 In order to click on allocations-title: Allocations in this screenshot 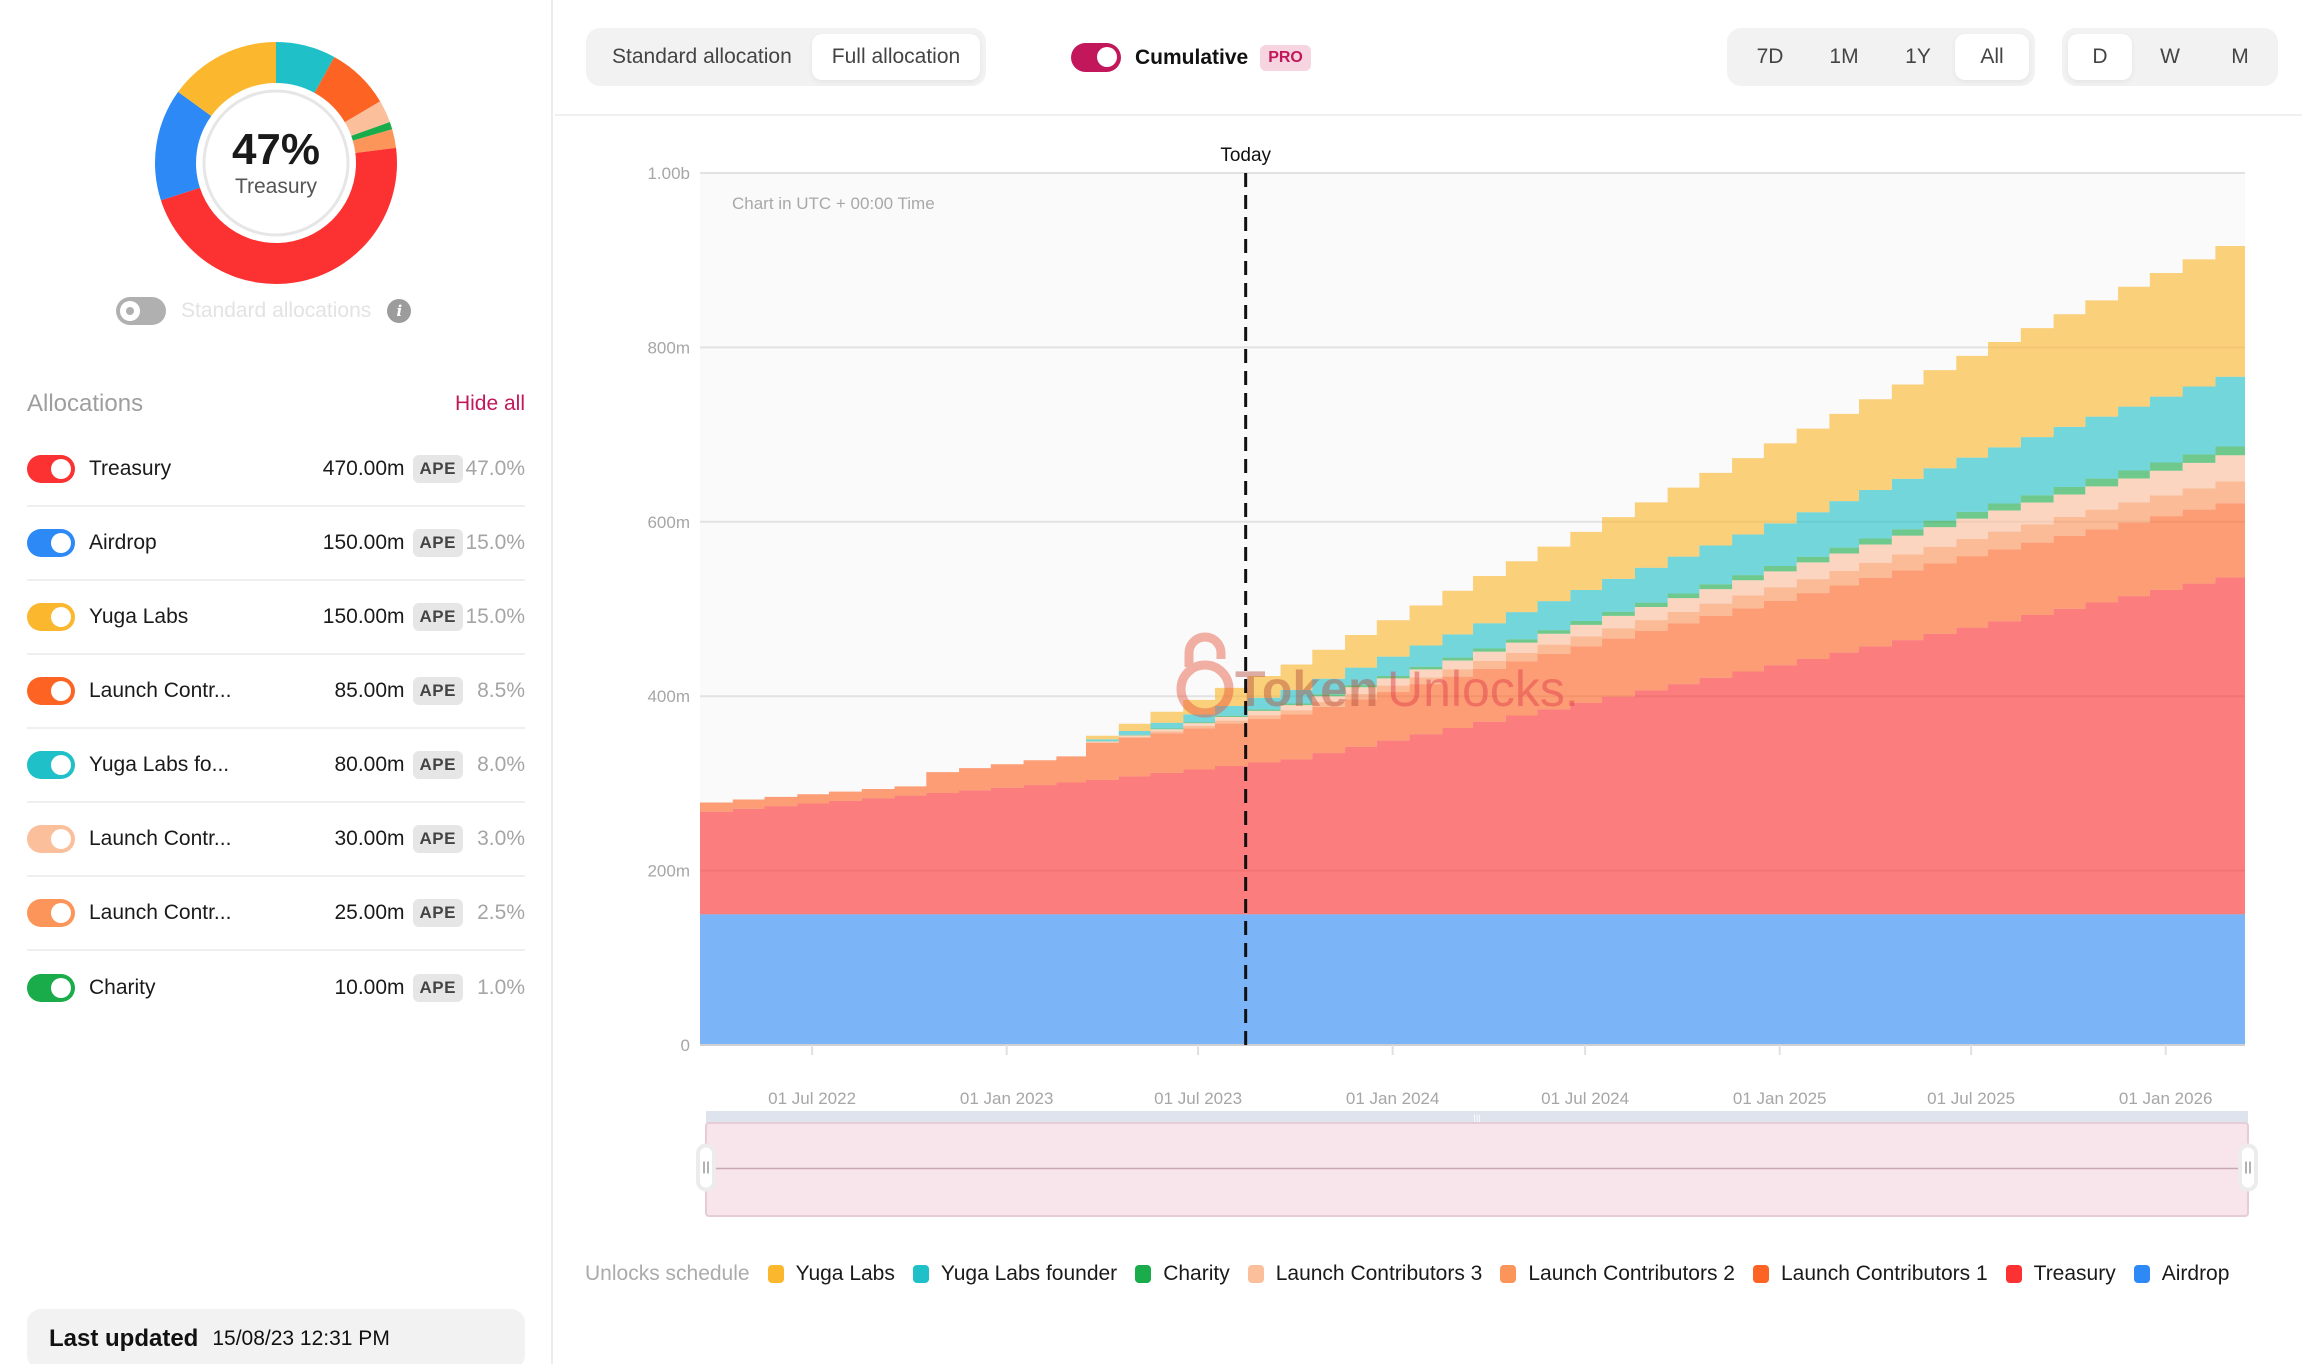, I will do `click(85, 403)`.